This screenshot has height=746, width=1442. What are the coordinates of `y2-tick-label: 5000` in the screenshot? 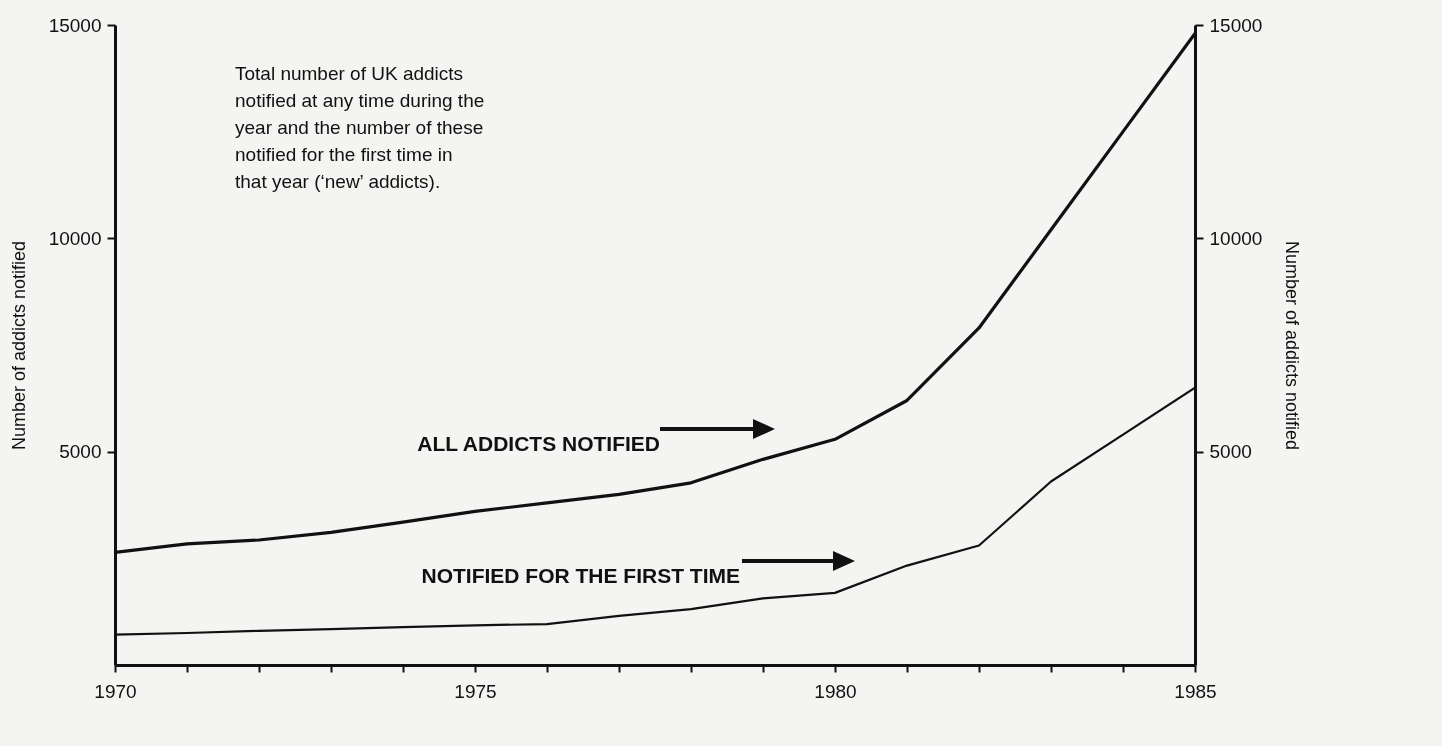 It's located at (1230, 452).